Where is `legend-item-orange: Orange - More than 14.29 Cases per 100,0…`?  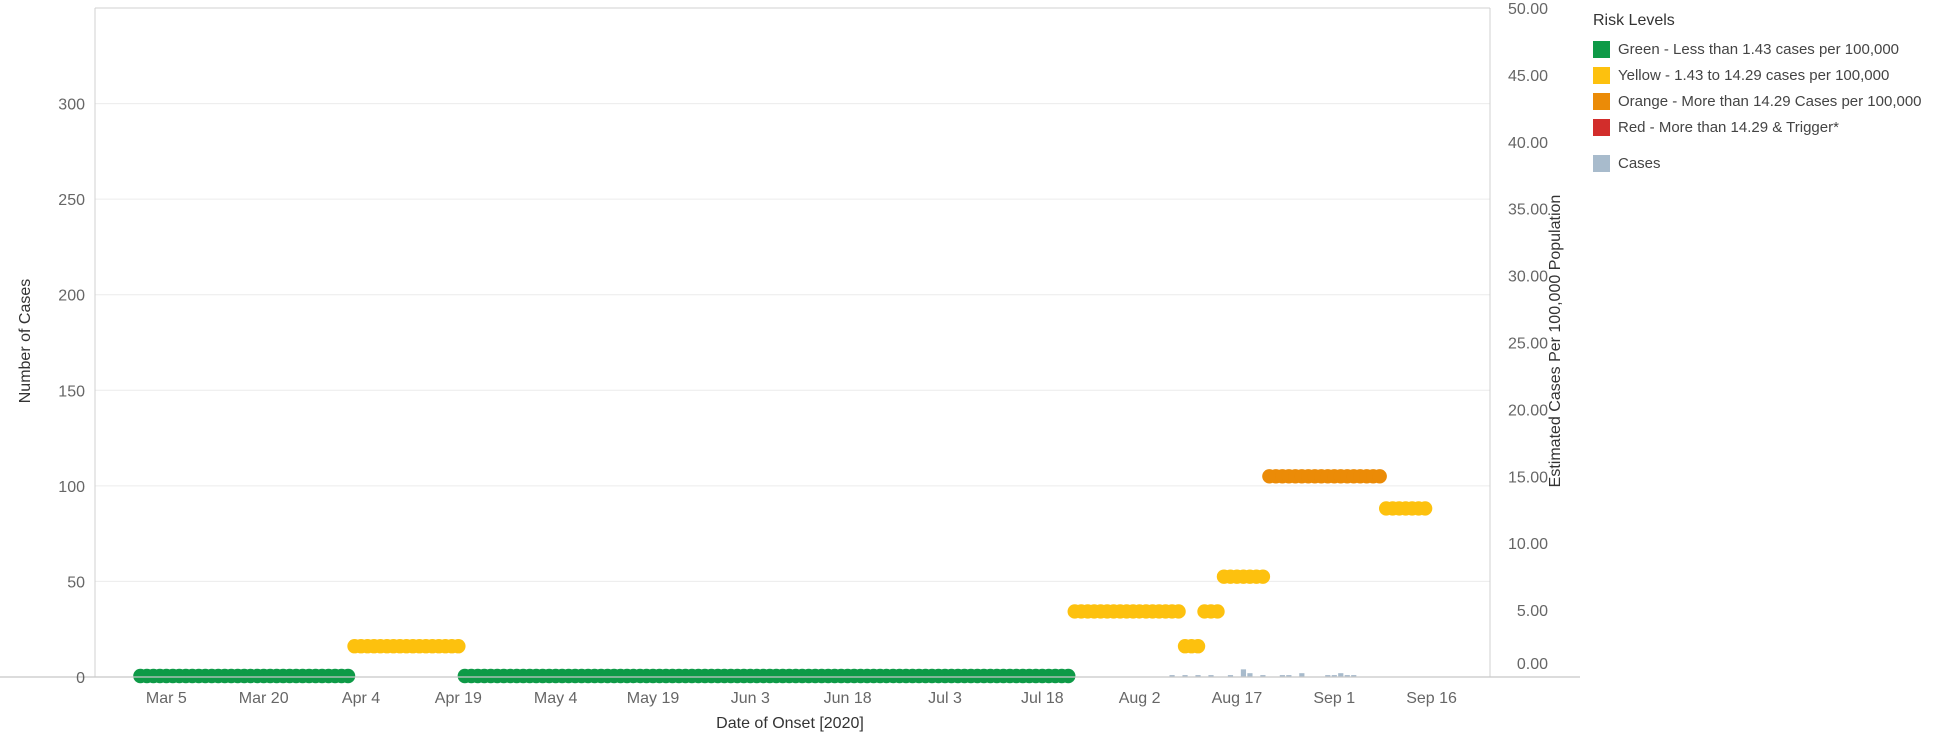
legend-item-orange: Orange - More than 14.29 Cases per 100,0… is located at coordinates (1765, 101).